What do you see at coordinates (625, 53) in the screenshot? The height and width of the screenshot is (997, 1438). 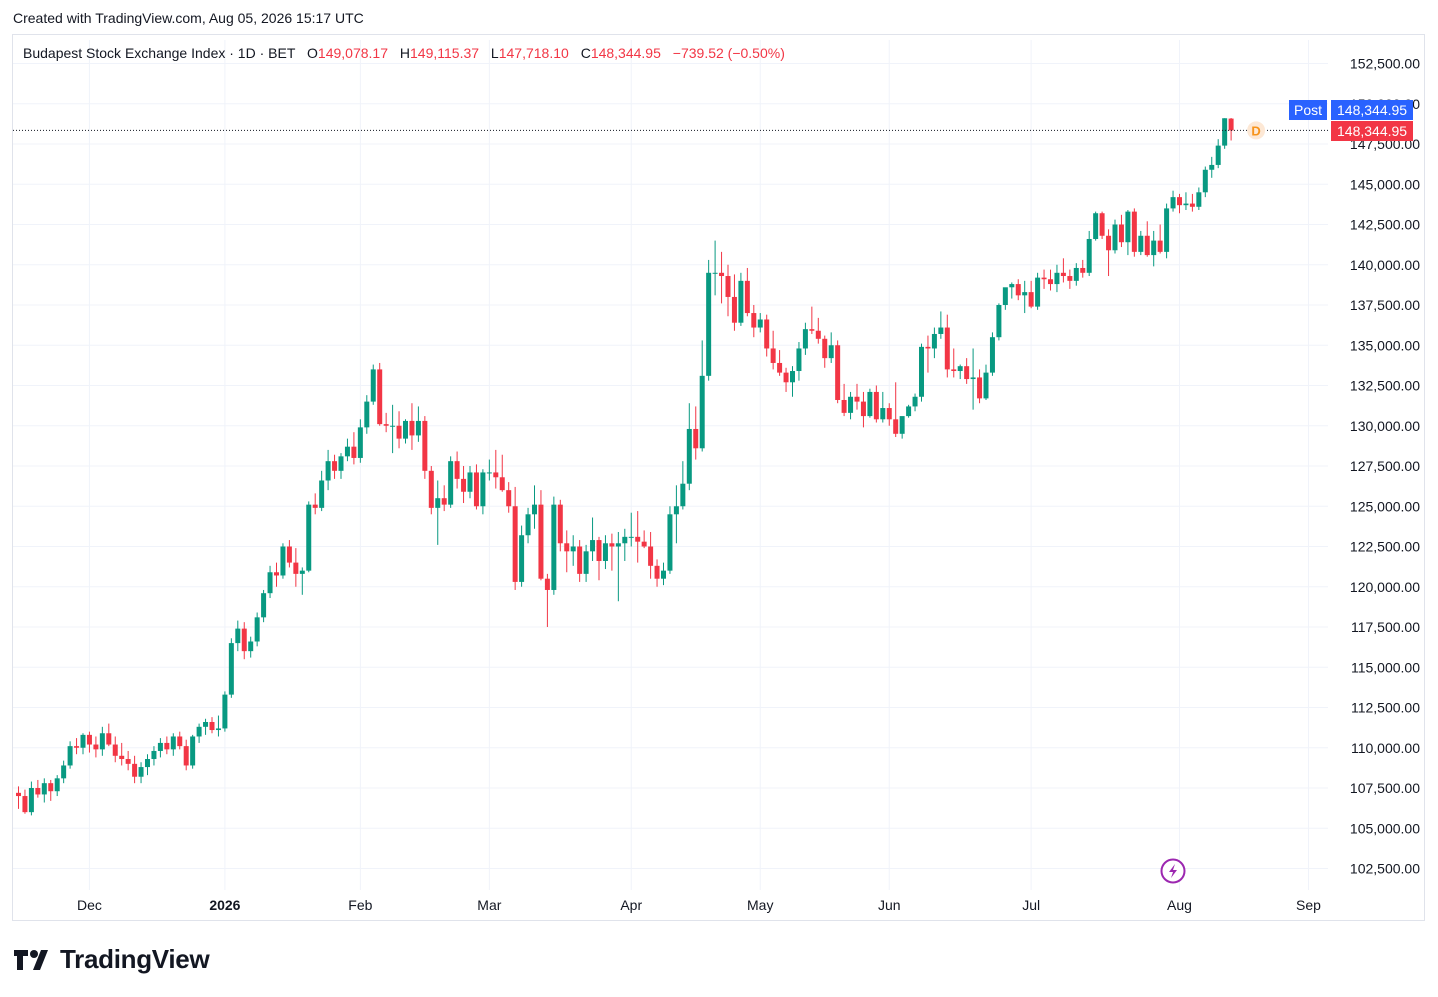 I see `close-value: 148,344.95` at bounding box center [625, 53].